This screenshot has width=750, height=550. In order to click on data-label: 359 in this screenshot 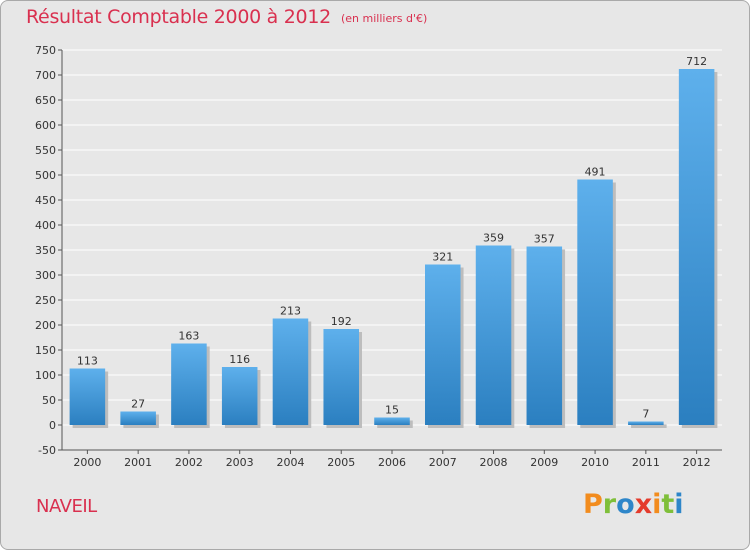, I will do `click(493, 238)`.